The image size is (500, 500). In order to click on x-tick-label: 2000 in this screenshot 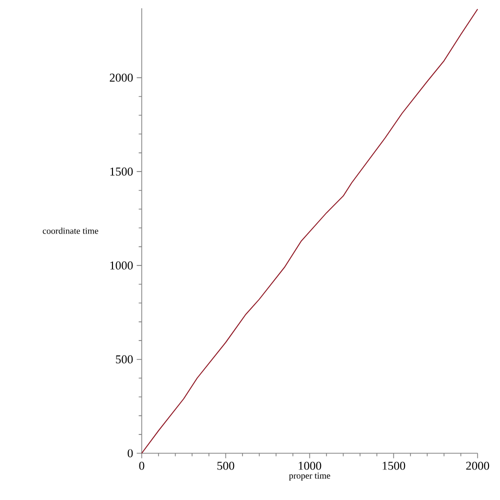, I will do `click(478, 466)`.